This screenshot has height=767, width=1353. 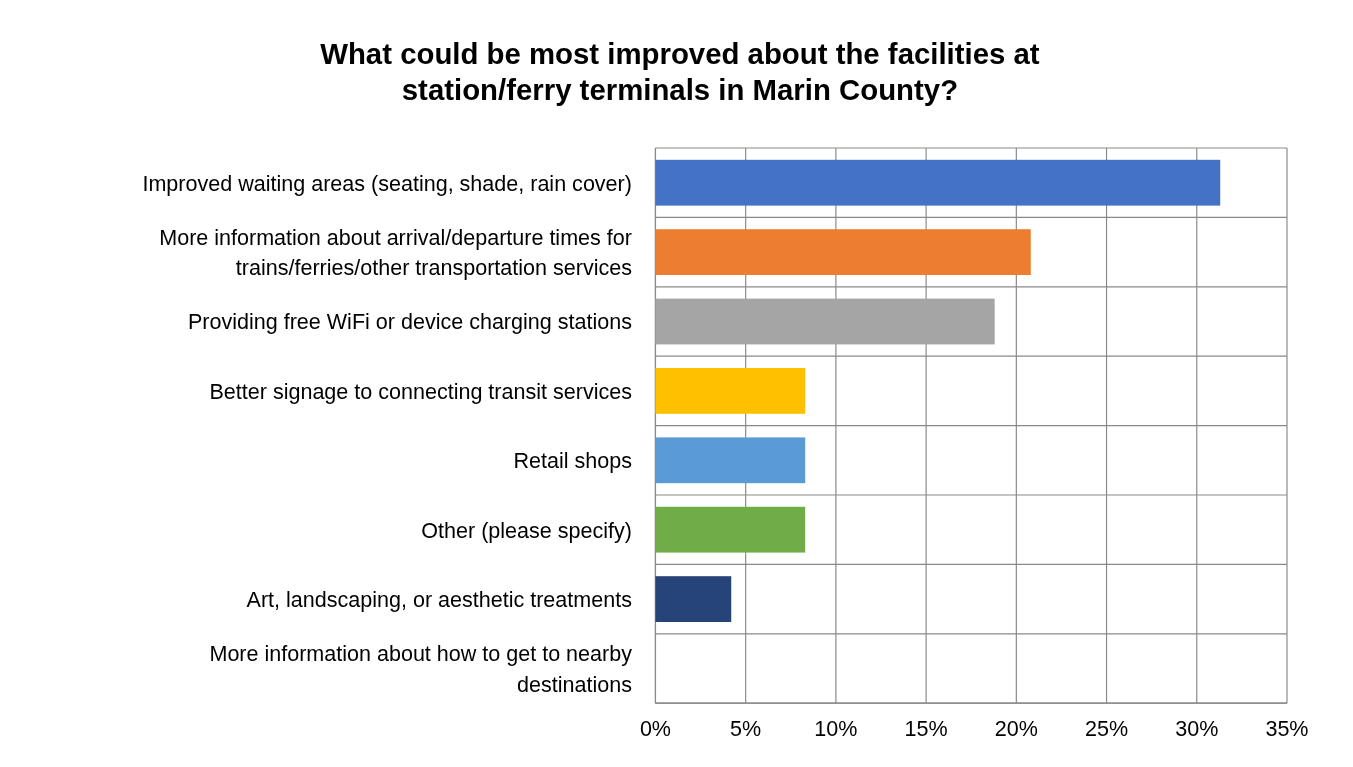 I want to click on x-tick-label: 20%, so click(x=1016, y=728).